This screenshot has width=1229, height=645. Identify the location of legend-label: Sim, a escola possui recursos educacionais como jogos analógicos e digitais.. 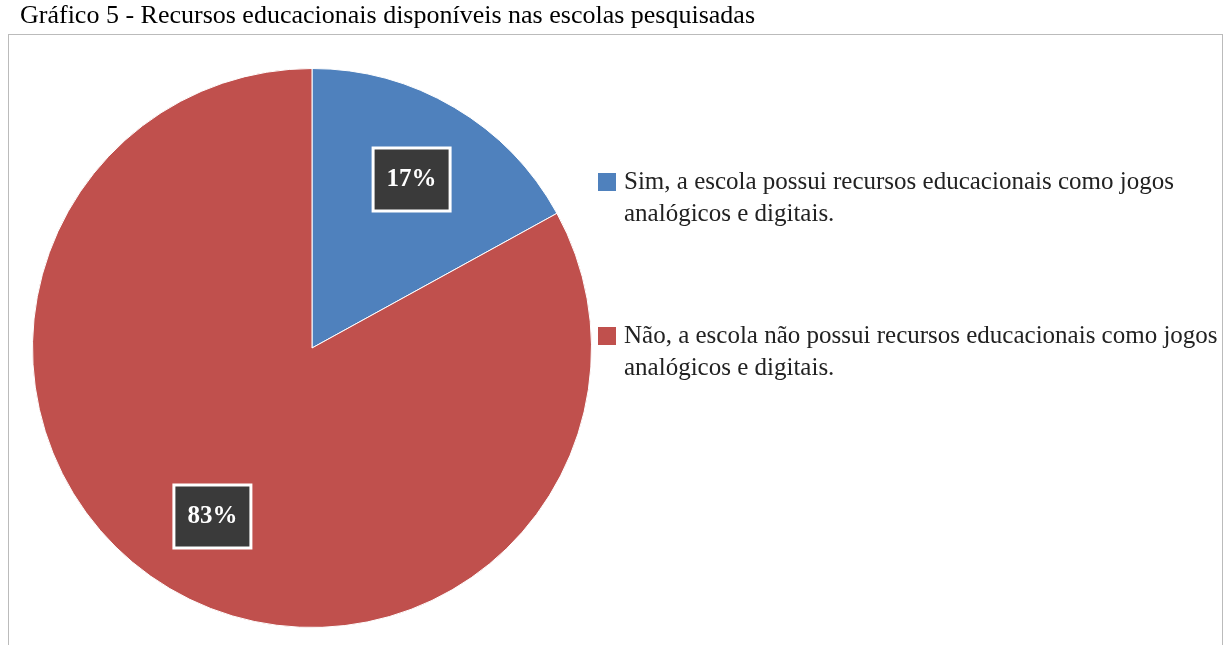
(899, 197).